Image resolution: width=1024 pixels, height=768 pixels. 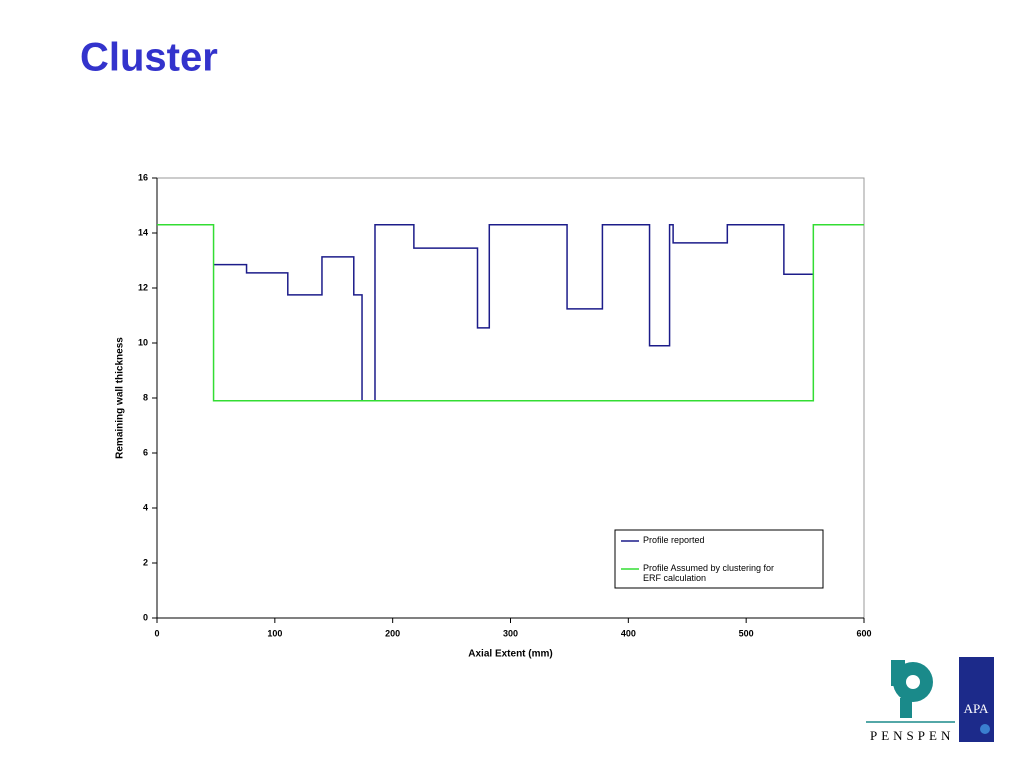 I want to click on y-tick-label: 8, so click(x=145, y=397).